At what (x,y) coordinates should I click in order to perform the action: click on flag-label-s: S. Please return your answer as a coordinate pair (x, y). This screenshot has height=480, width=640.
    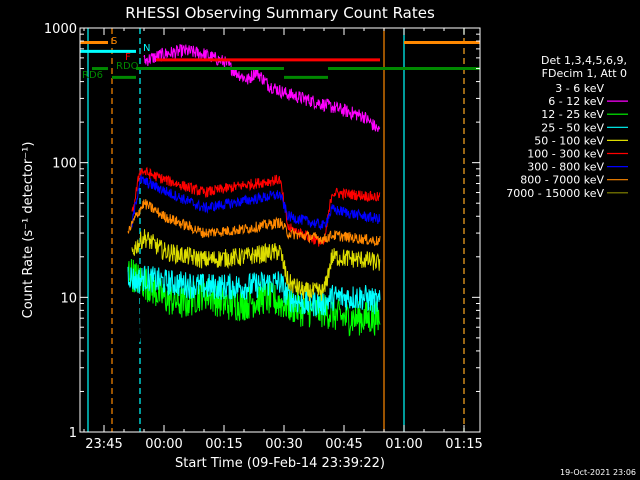
    Looking at the image, I should click on (114, 41).